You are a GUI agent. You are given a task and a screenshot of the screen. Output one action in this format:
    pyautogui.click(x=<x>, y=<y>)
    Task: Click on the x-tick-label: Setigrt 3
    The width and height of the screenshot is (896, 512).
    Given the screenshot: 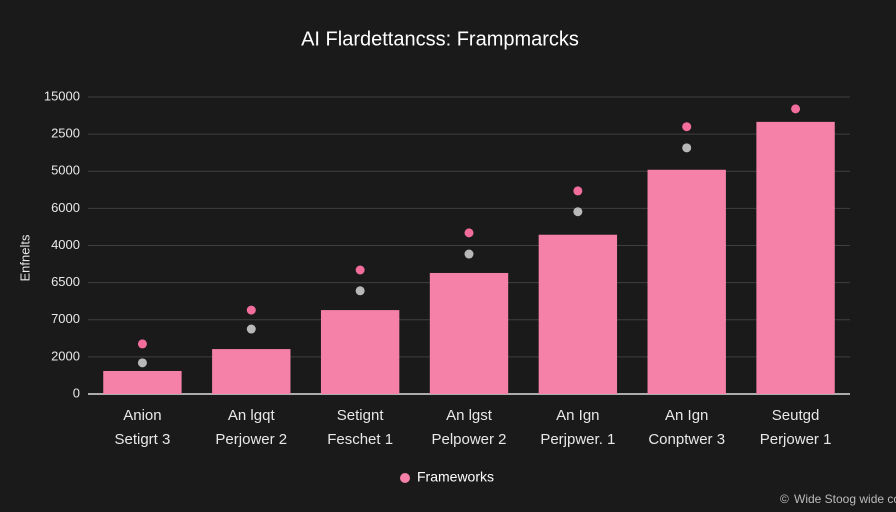 What is the action you would take?
    pyautogui.click(x=142, y=439)
    